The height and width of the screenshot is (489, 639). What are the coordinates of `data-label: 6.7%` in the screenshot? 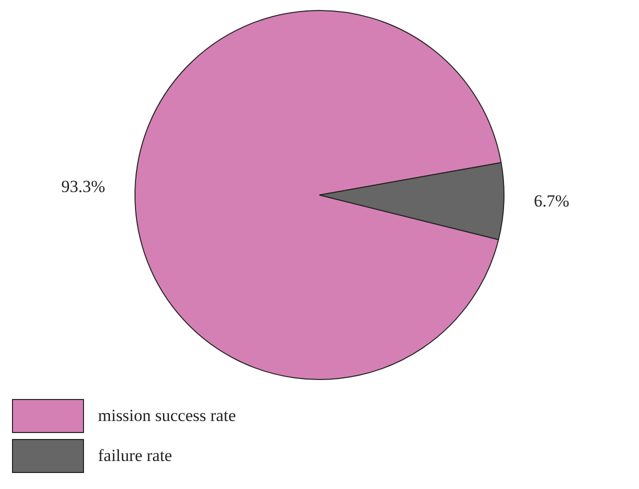 It's located at (552, 201).